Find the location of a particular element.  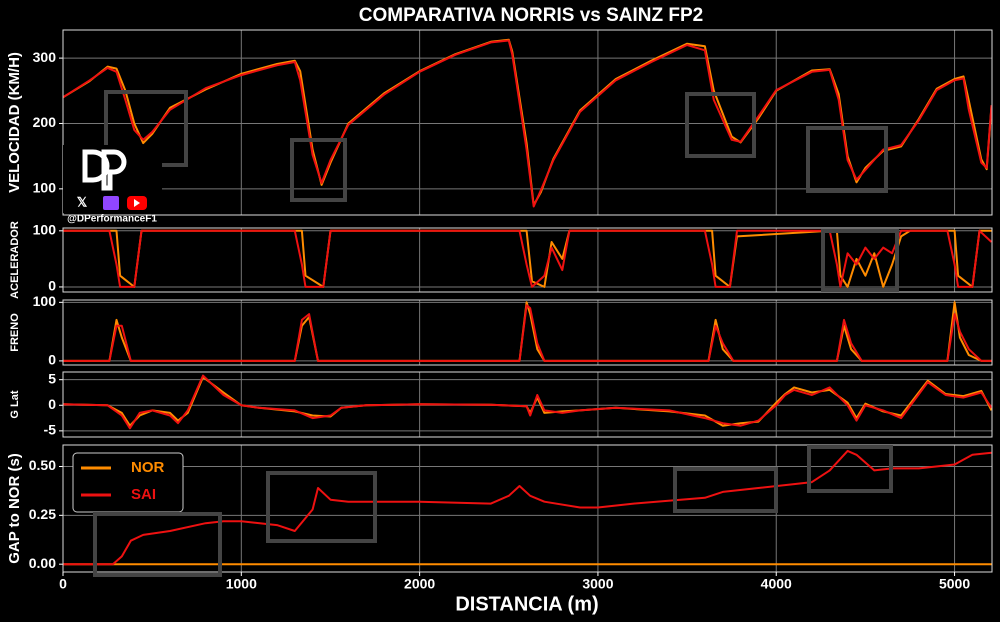

youtube-play is located at coordinates (137, 203).